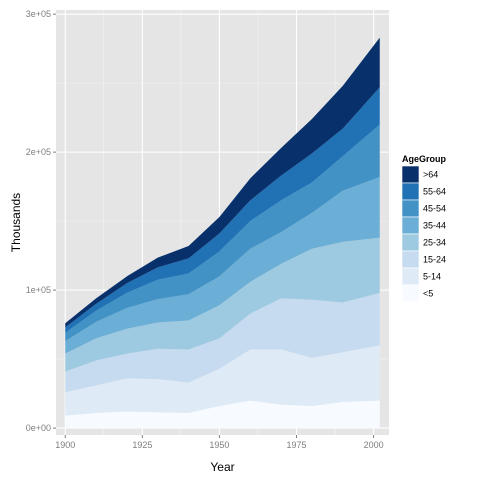 The image size is (480, 480). I want to click on legend-label: 35-44, so click(434, 226).